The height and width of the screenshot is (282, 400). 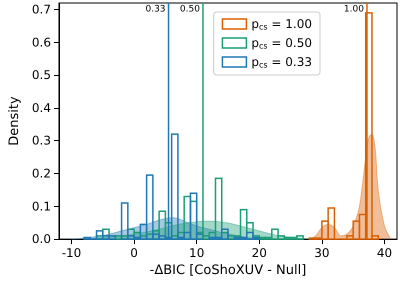 I want to click on annotation: 1.00, so click(x=354, y=9).